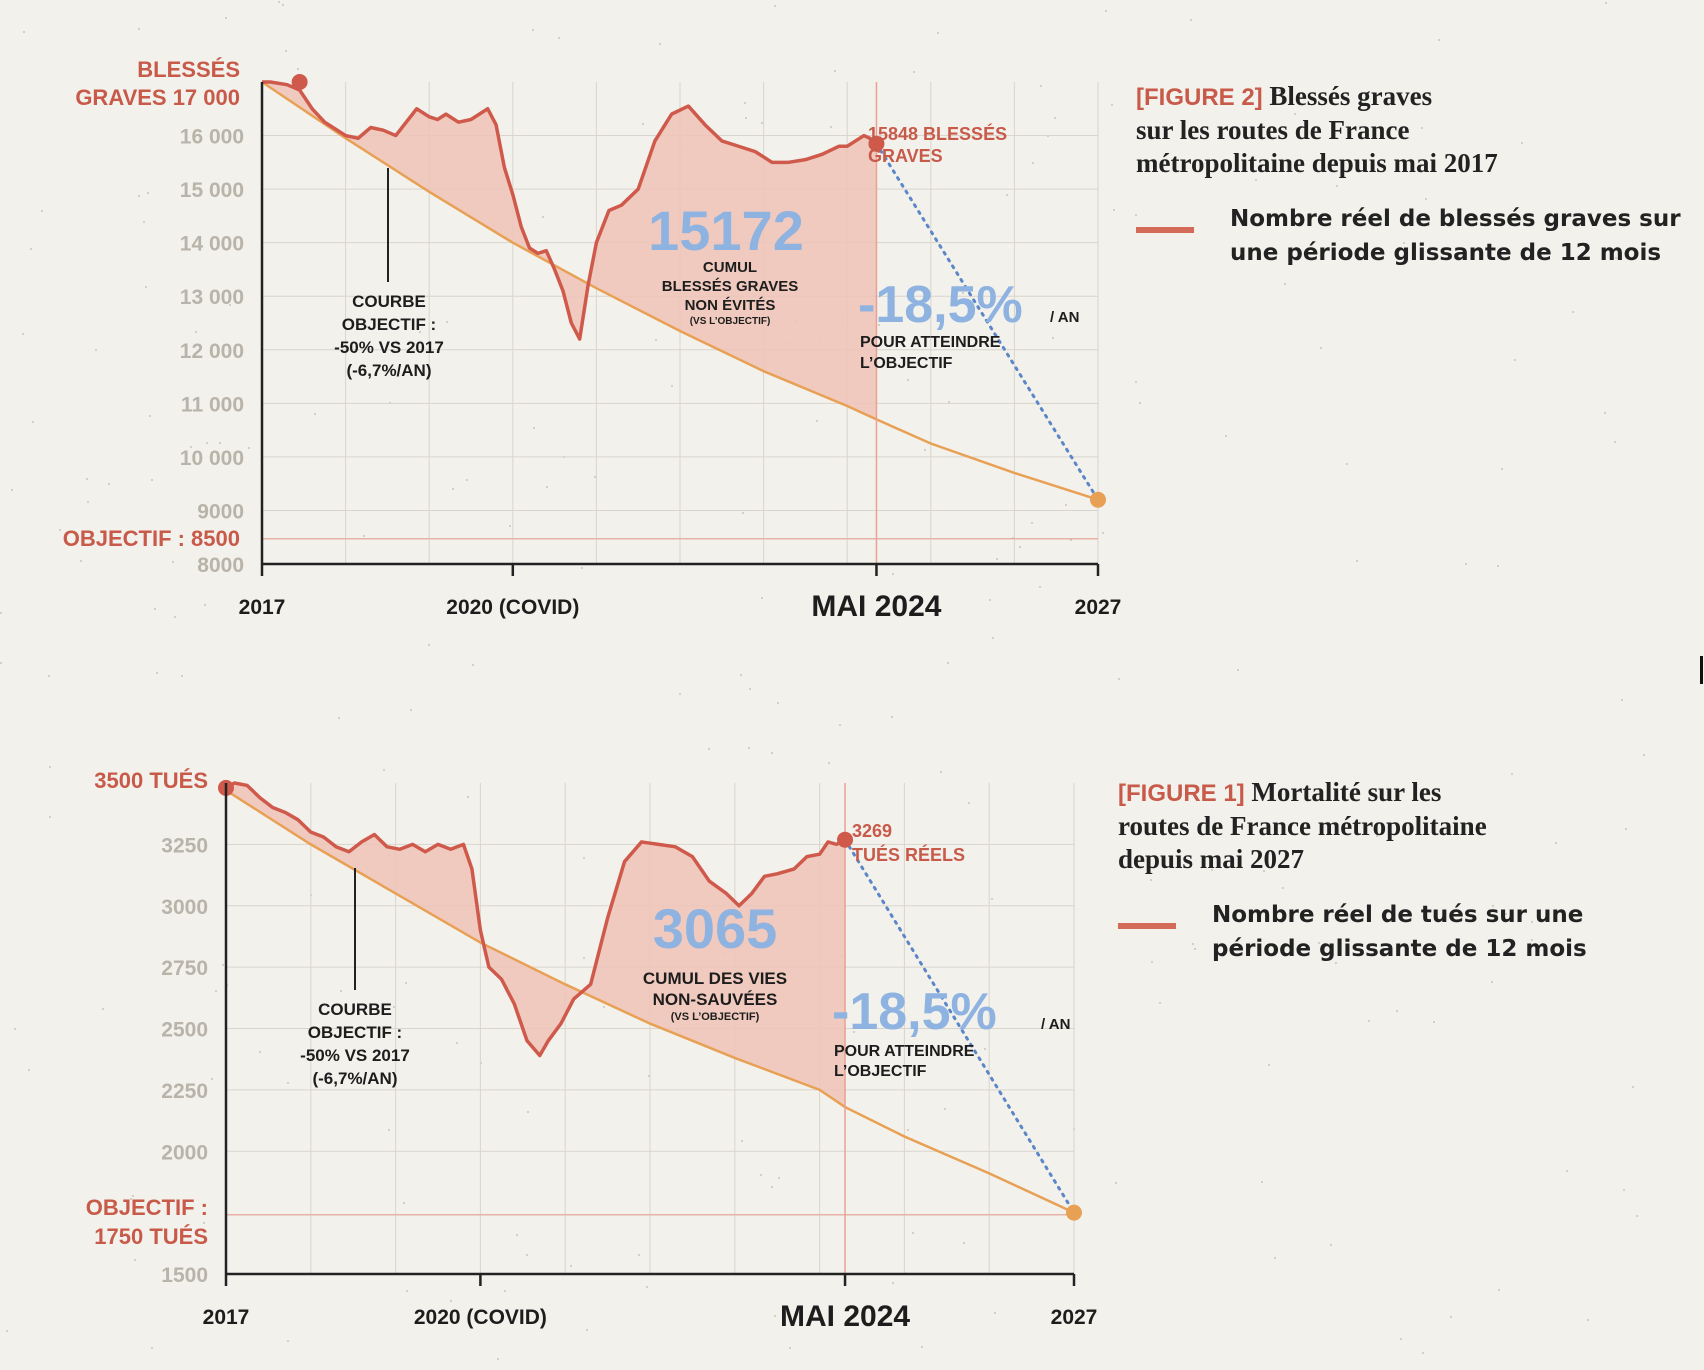 The width and height of the screenshot is (1704, 1370). Describe the element at coordinates (220, 511) in the screenshot. I see `y-tick-label: 9000` at that location.